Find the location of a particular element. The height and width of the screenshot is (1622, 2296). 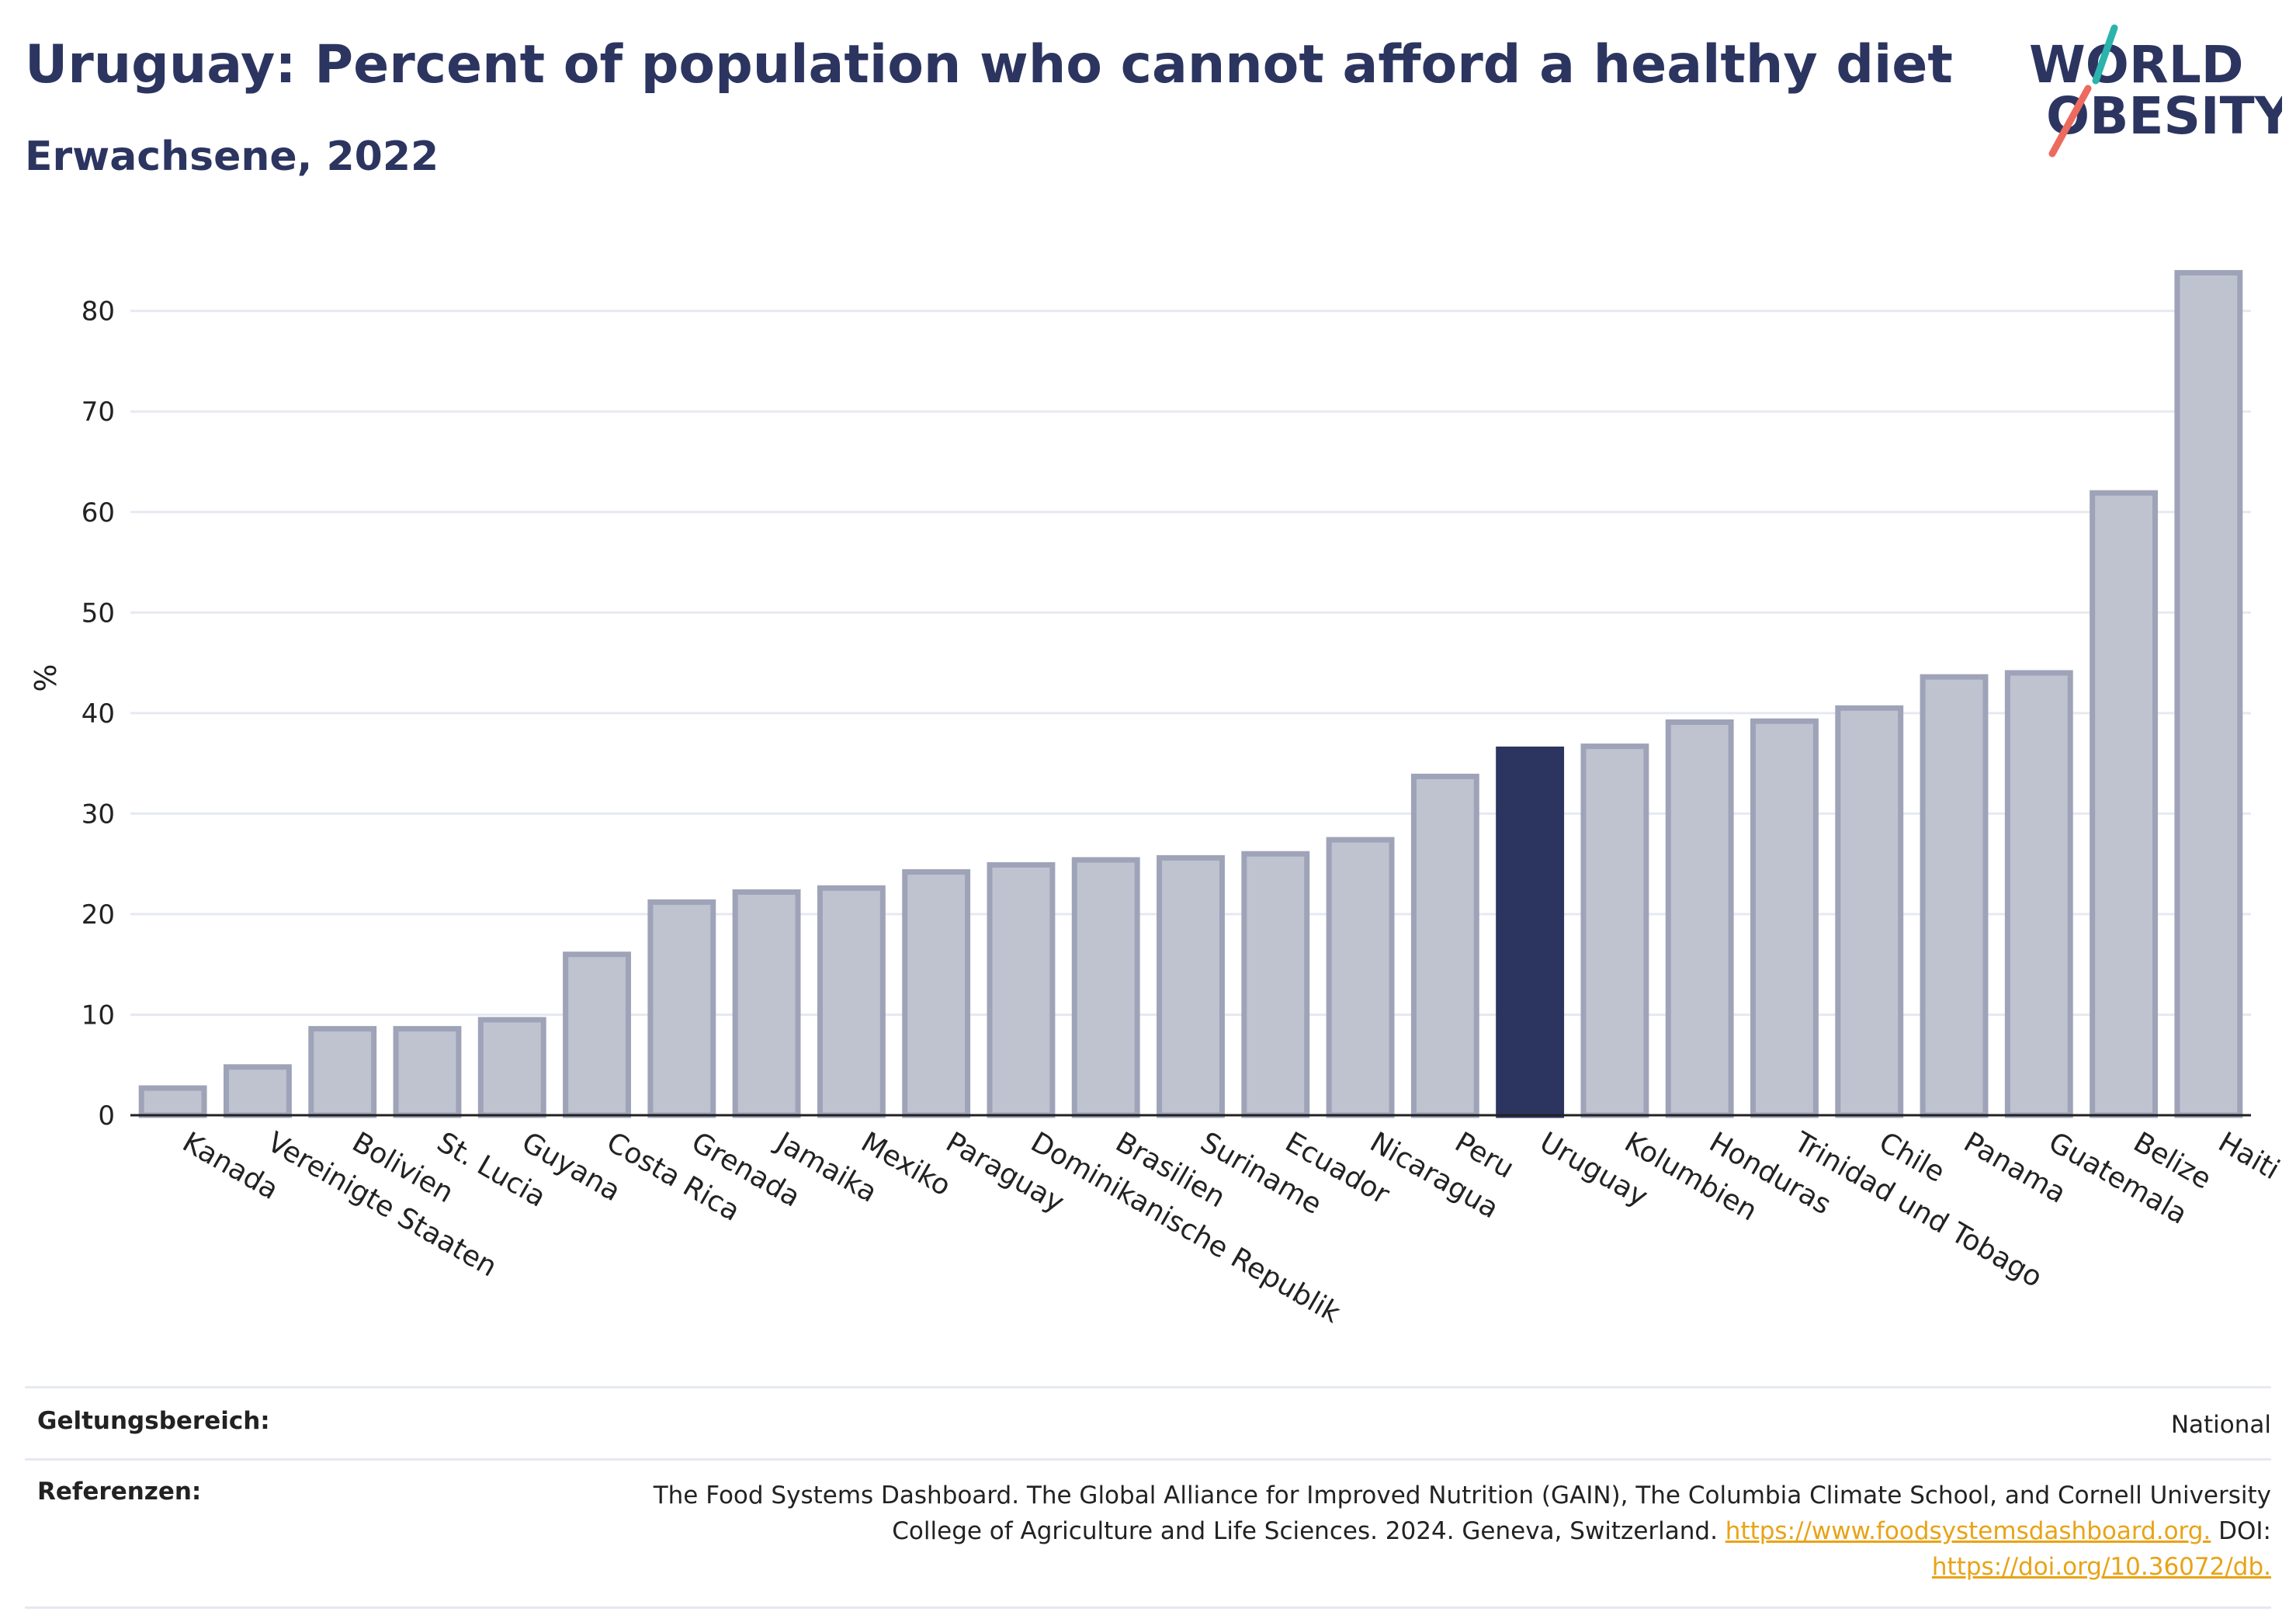

logo-slash-teal is located at coordinates (2105, 54).